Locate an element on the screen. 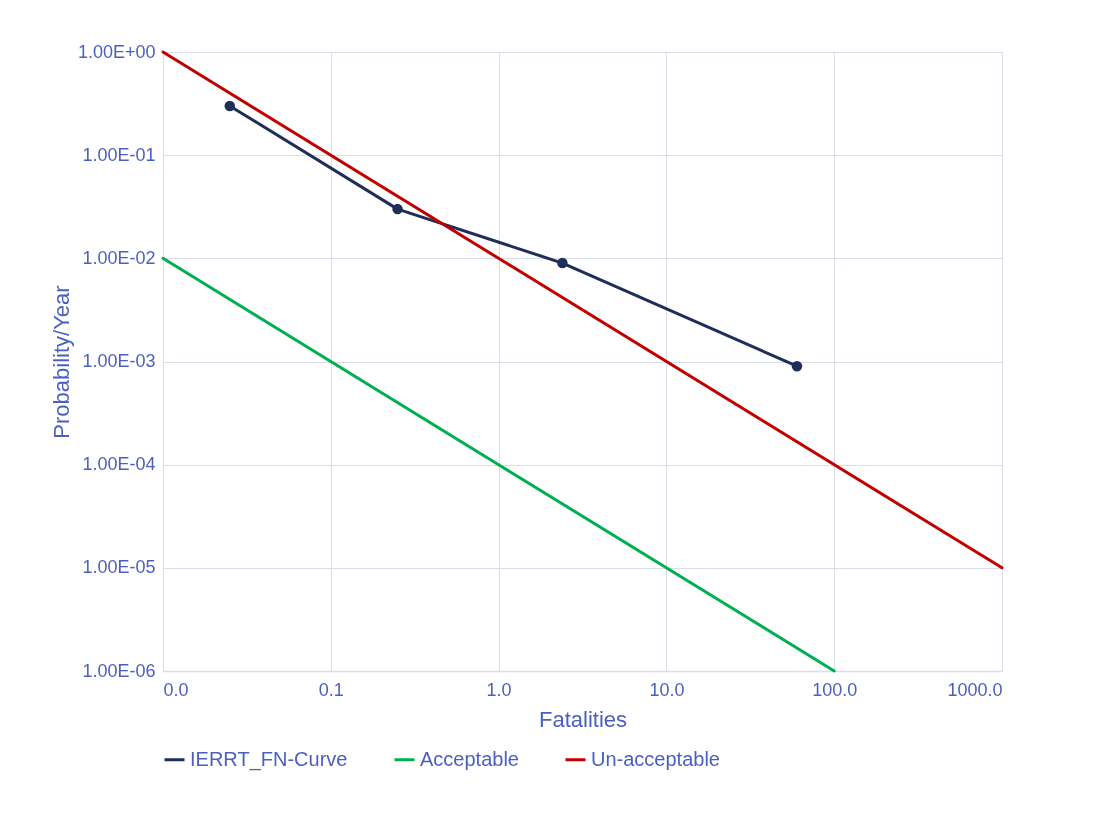 This screenshot has height=825, width=1107. y-tick-label: 1.00E-05 is located at coordinates (119, 567).